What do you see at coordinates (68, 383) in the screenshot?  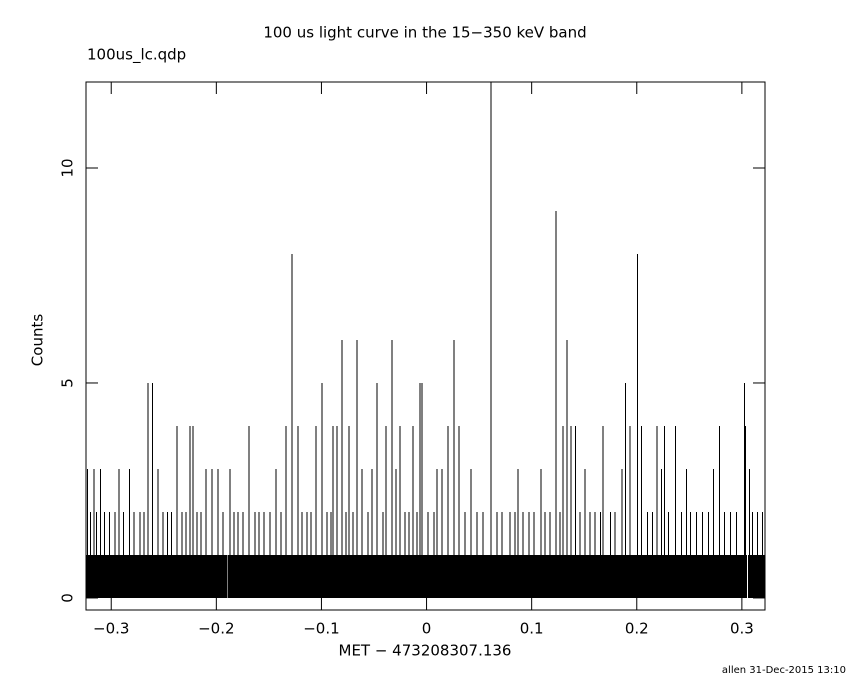 I see `y-tick-label: 5` at bounding box center [68, 383].